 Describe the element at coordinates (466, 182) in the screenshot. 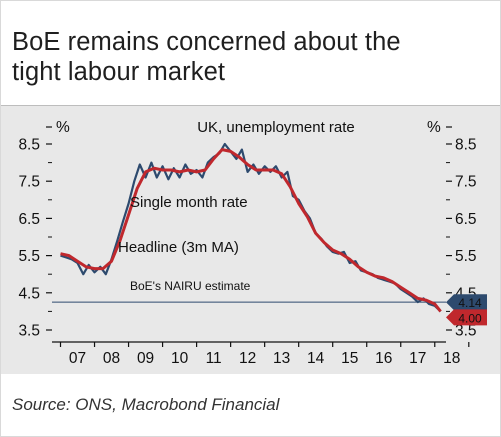

I see `y-tick-label-right: 7.5` at that location.